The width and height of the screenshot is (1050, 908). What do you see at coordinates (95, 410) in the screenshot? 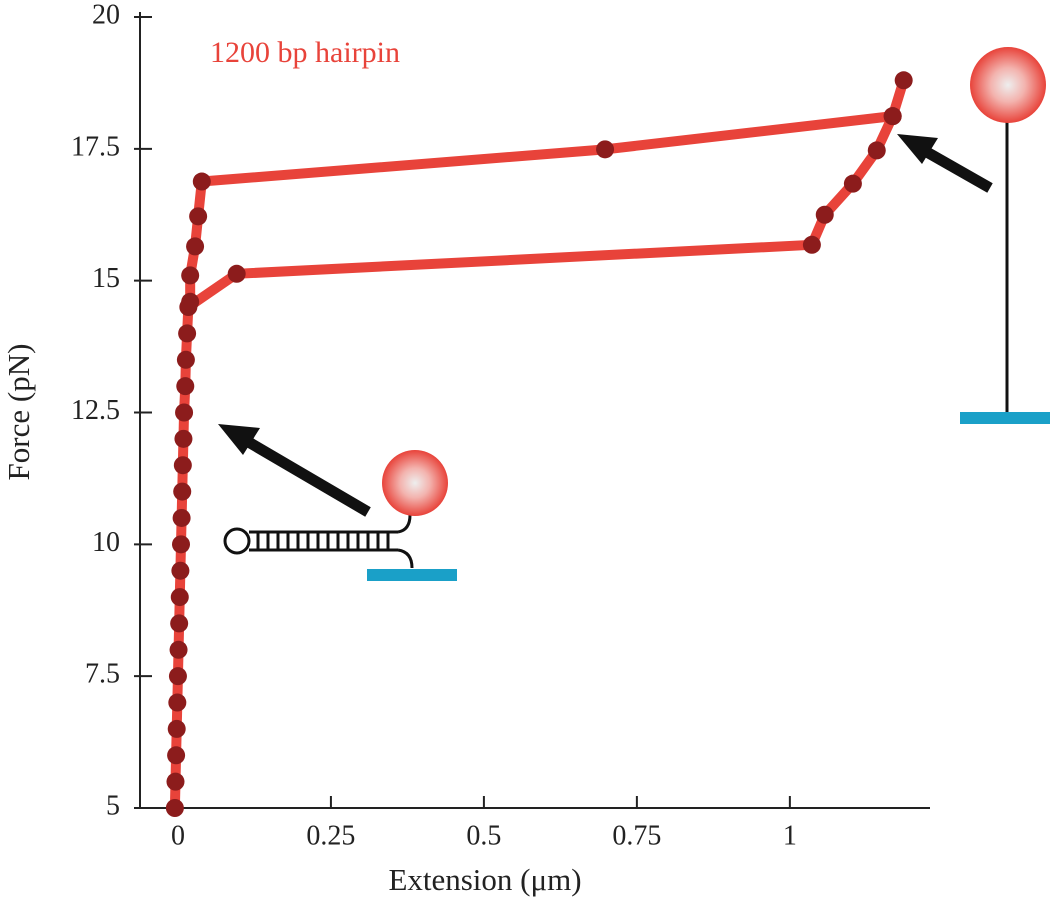
I see `y-tick-label: 12.5` at bounding box center [95, 410].